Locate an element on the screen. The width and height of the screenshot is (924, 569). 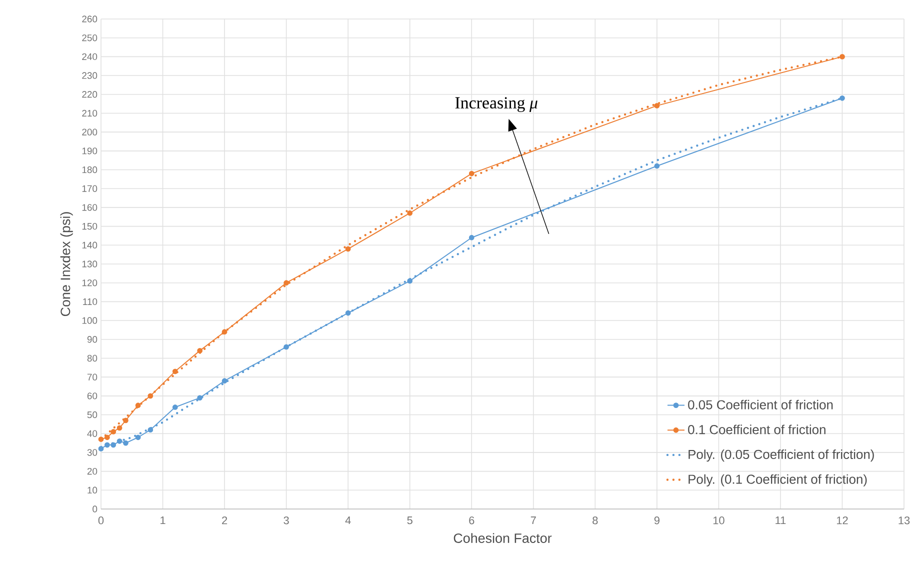
x-tick-label: 10 is located at coordinates (718, 520).